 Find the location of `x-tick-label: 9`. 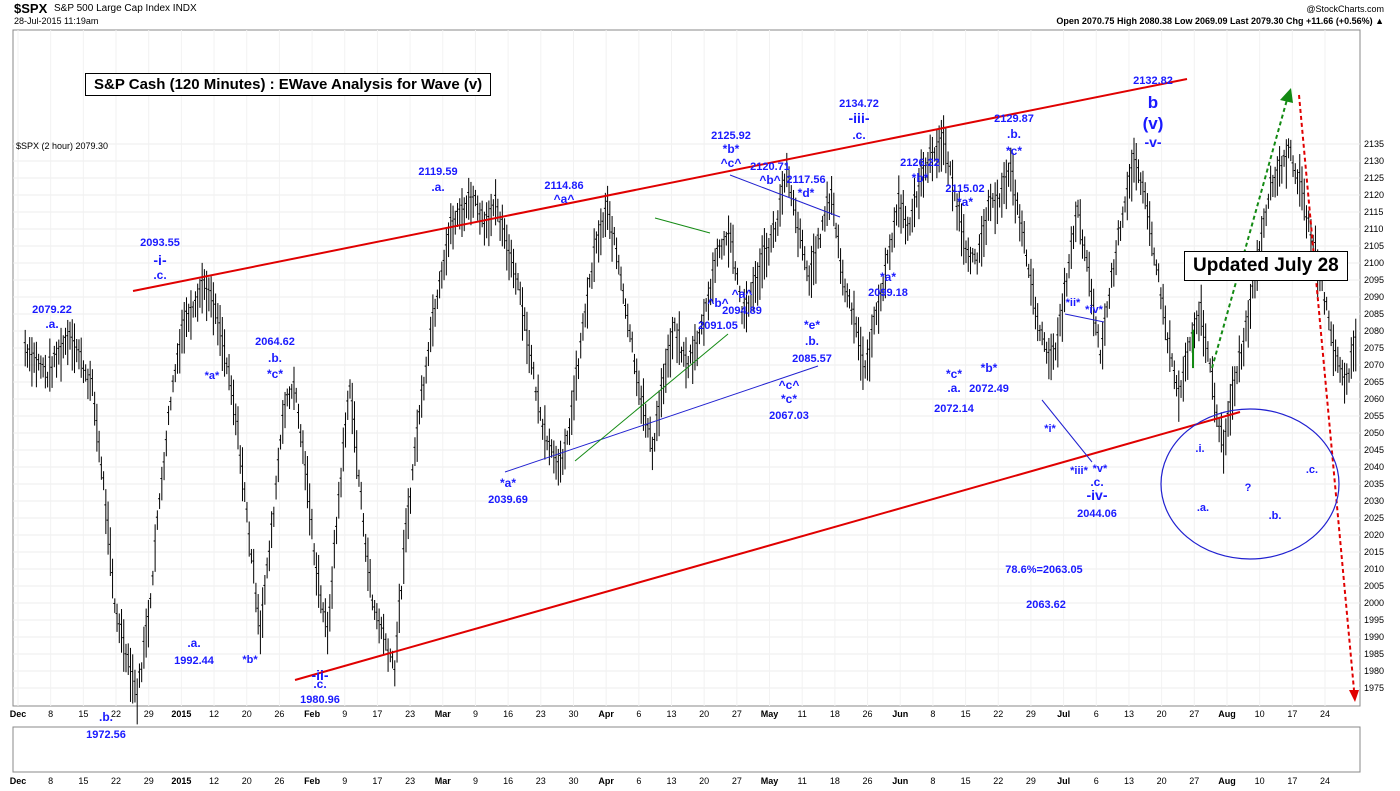

x-tick-label: 9 is located at coordinates (475, 714).